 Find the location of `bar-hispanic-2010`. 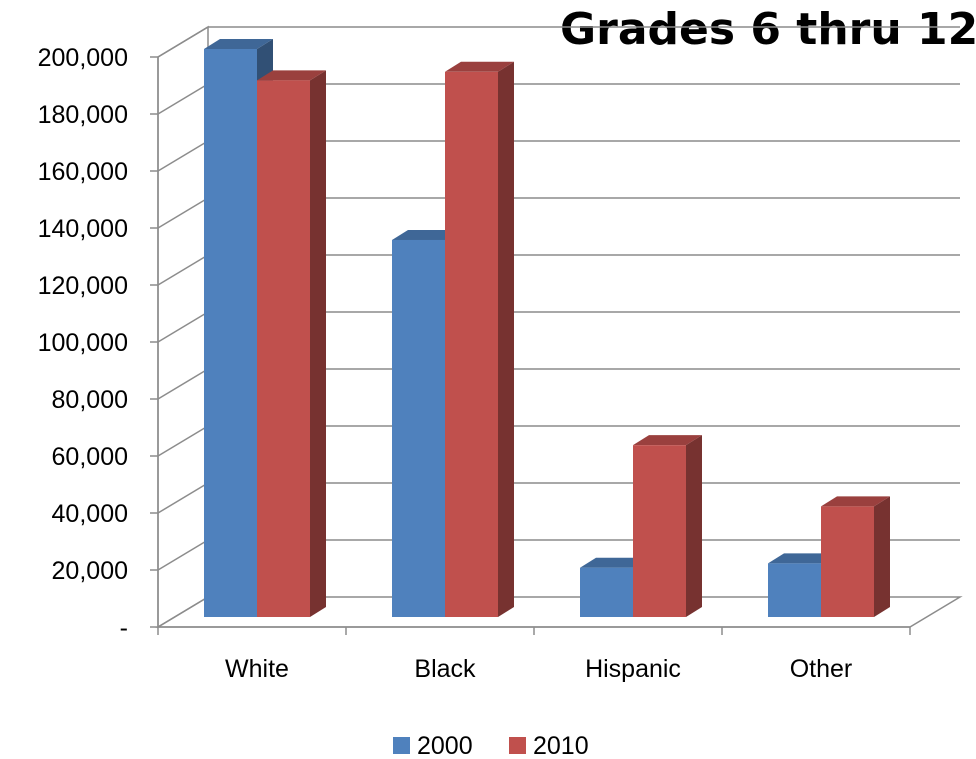

bar-hispanic-2010 is located at coordinates (667, 526).